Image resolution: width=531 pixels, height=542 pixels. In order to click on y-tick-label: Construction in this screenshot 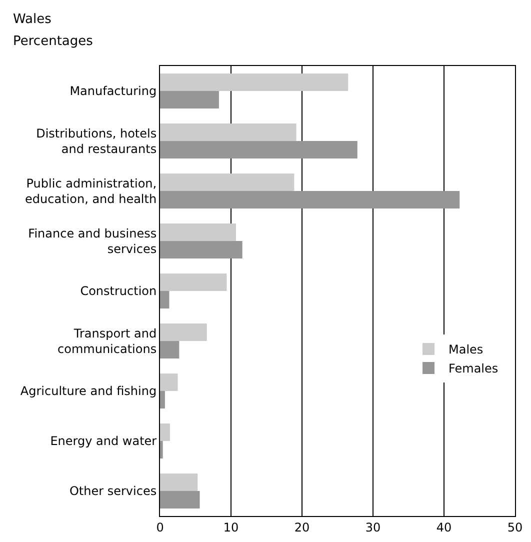, I will do `click(118, 291)`.